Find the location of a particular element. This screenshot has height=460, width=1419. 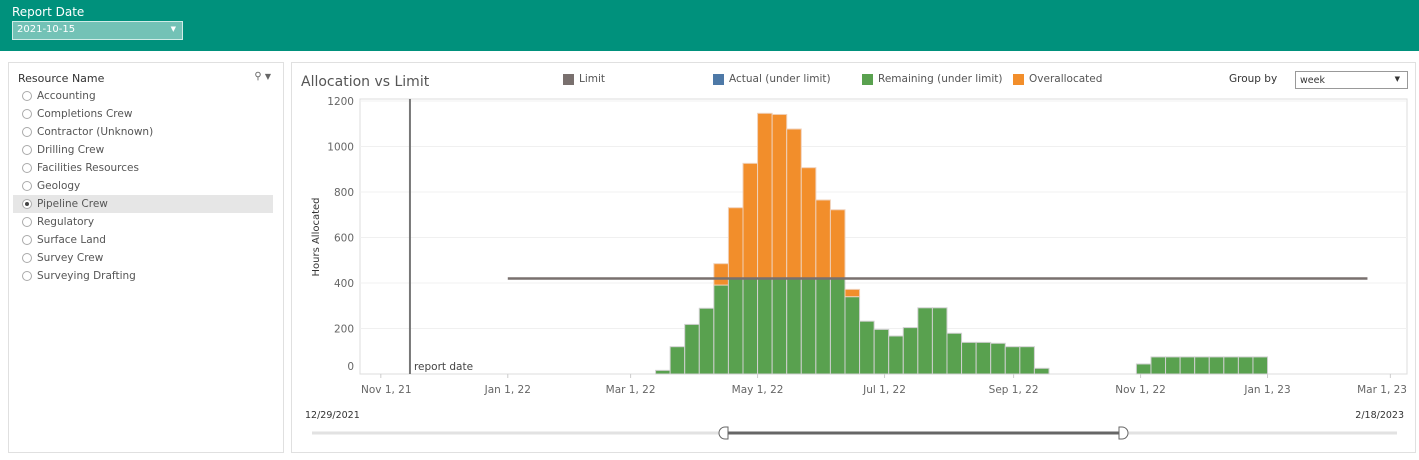

resource-option: Regulatory is located at coordinates (143, 222).